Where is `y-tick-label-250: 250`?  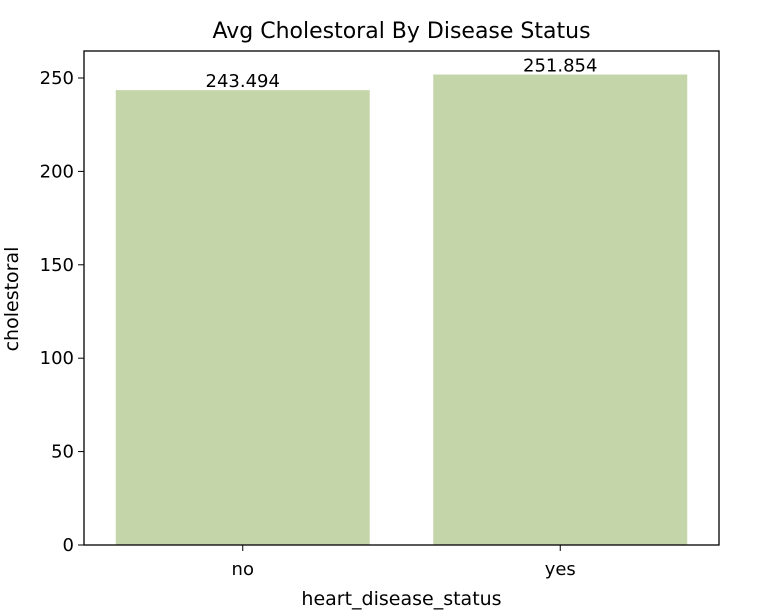 y-tick-label-250: 250 is located at coordinates (57, 78).